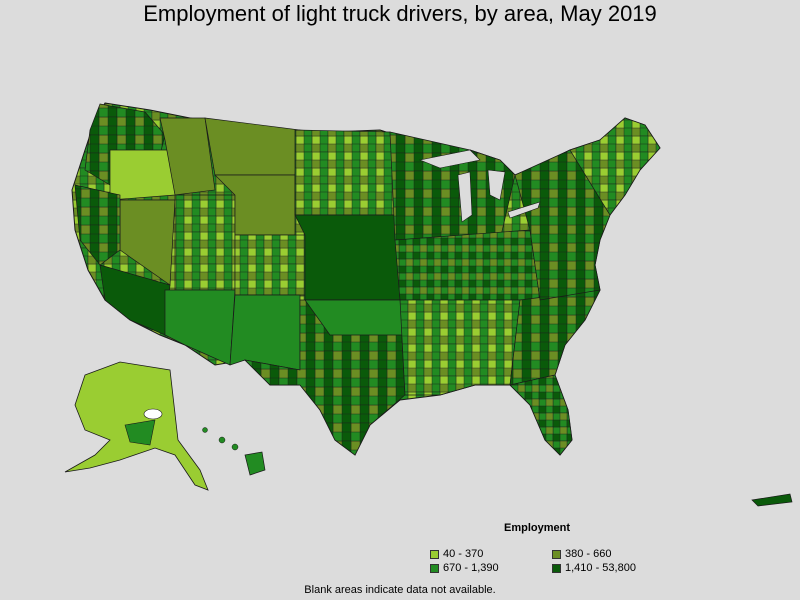 The image size is (800, 600). What do you see at coordinates (205, 430) in the screenshot?
I see `hawaii-island-small-c` at bounding box center [205, 430].